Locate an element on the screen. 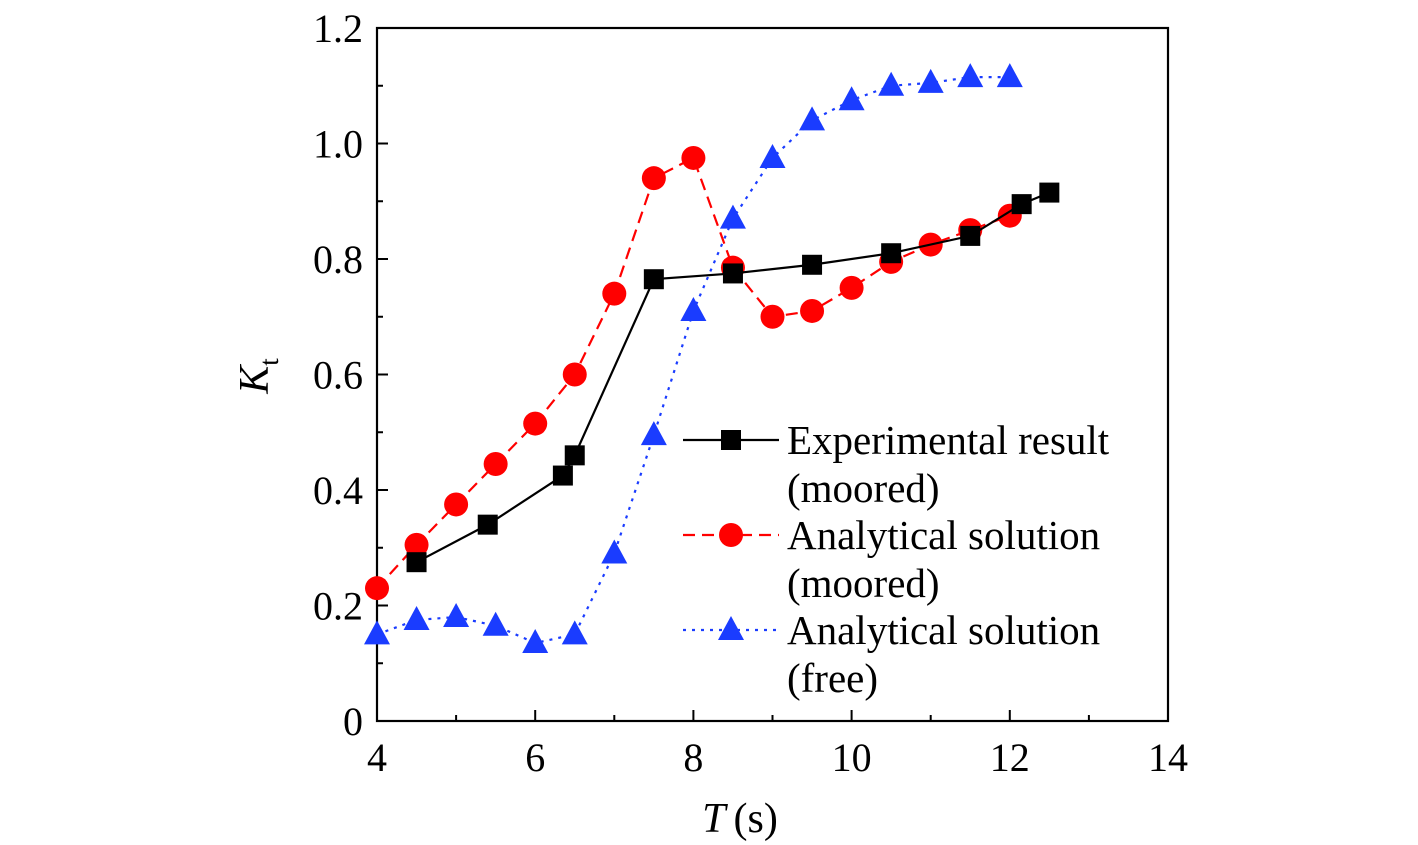  x-axis-symbol: T is located at coordinates (715, 819).